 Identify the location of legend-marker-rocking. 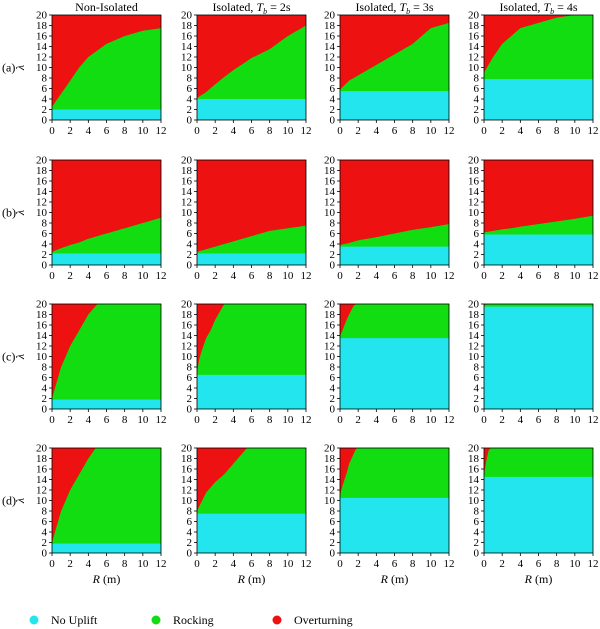
(156, 620).